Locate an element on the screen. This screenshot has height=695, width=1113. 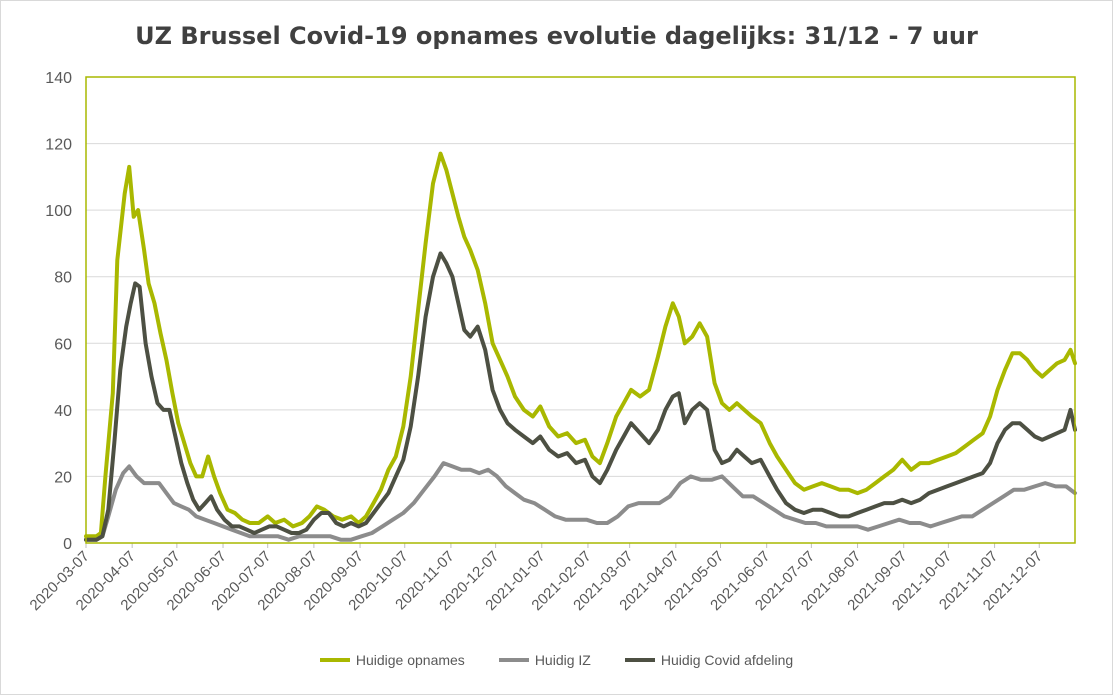
y-tick-label: 20 is located at coordinates (63, 477).